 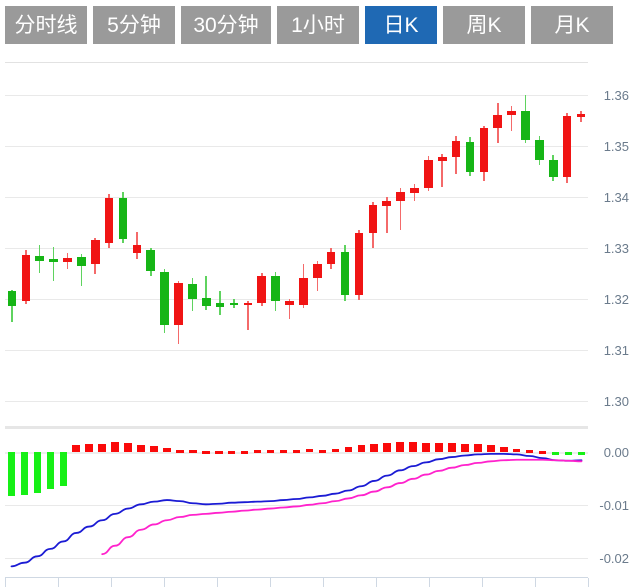 What do you see at coordinates (296, 427) in the screenshot?
I see `panel-divider` at bounding box center [296, 427].